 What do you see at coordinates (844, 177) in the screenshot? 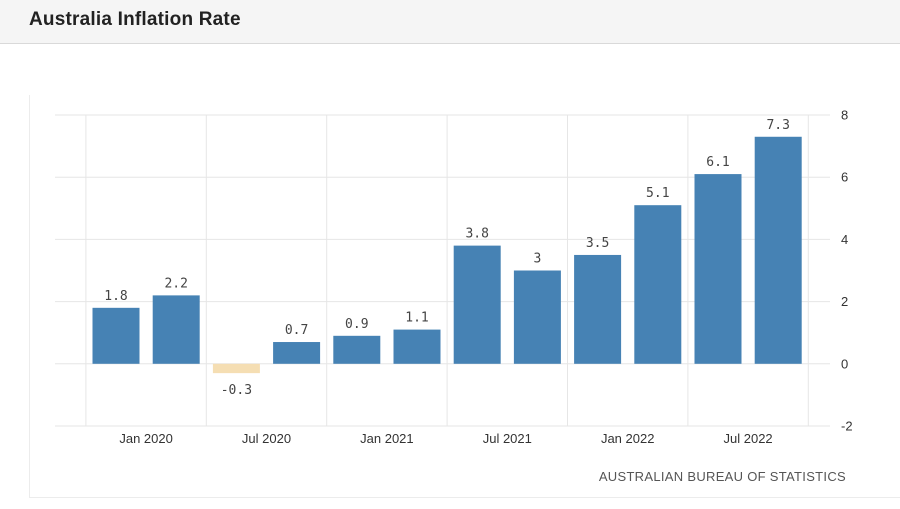
I see `y-tick-label: 6` at bounding box center [844, 177].